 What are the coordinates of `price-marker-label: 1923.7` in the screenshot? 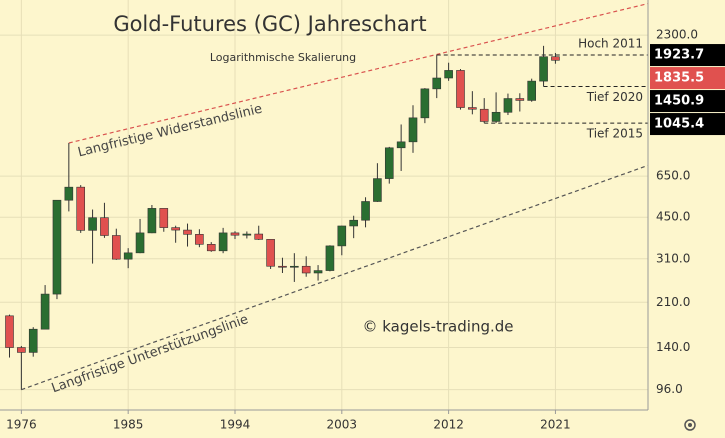 It's located at (679, 55).